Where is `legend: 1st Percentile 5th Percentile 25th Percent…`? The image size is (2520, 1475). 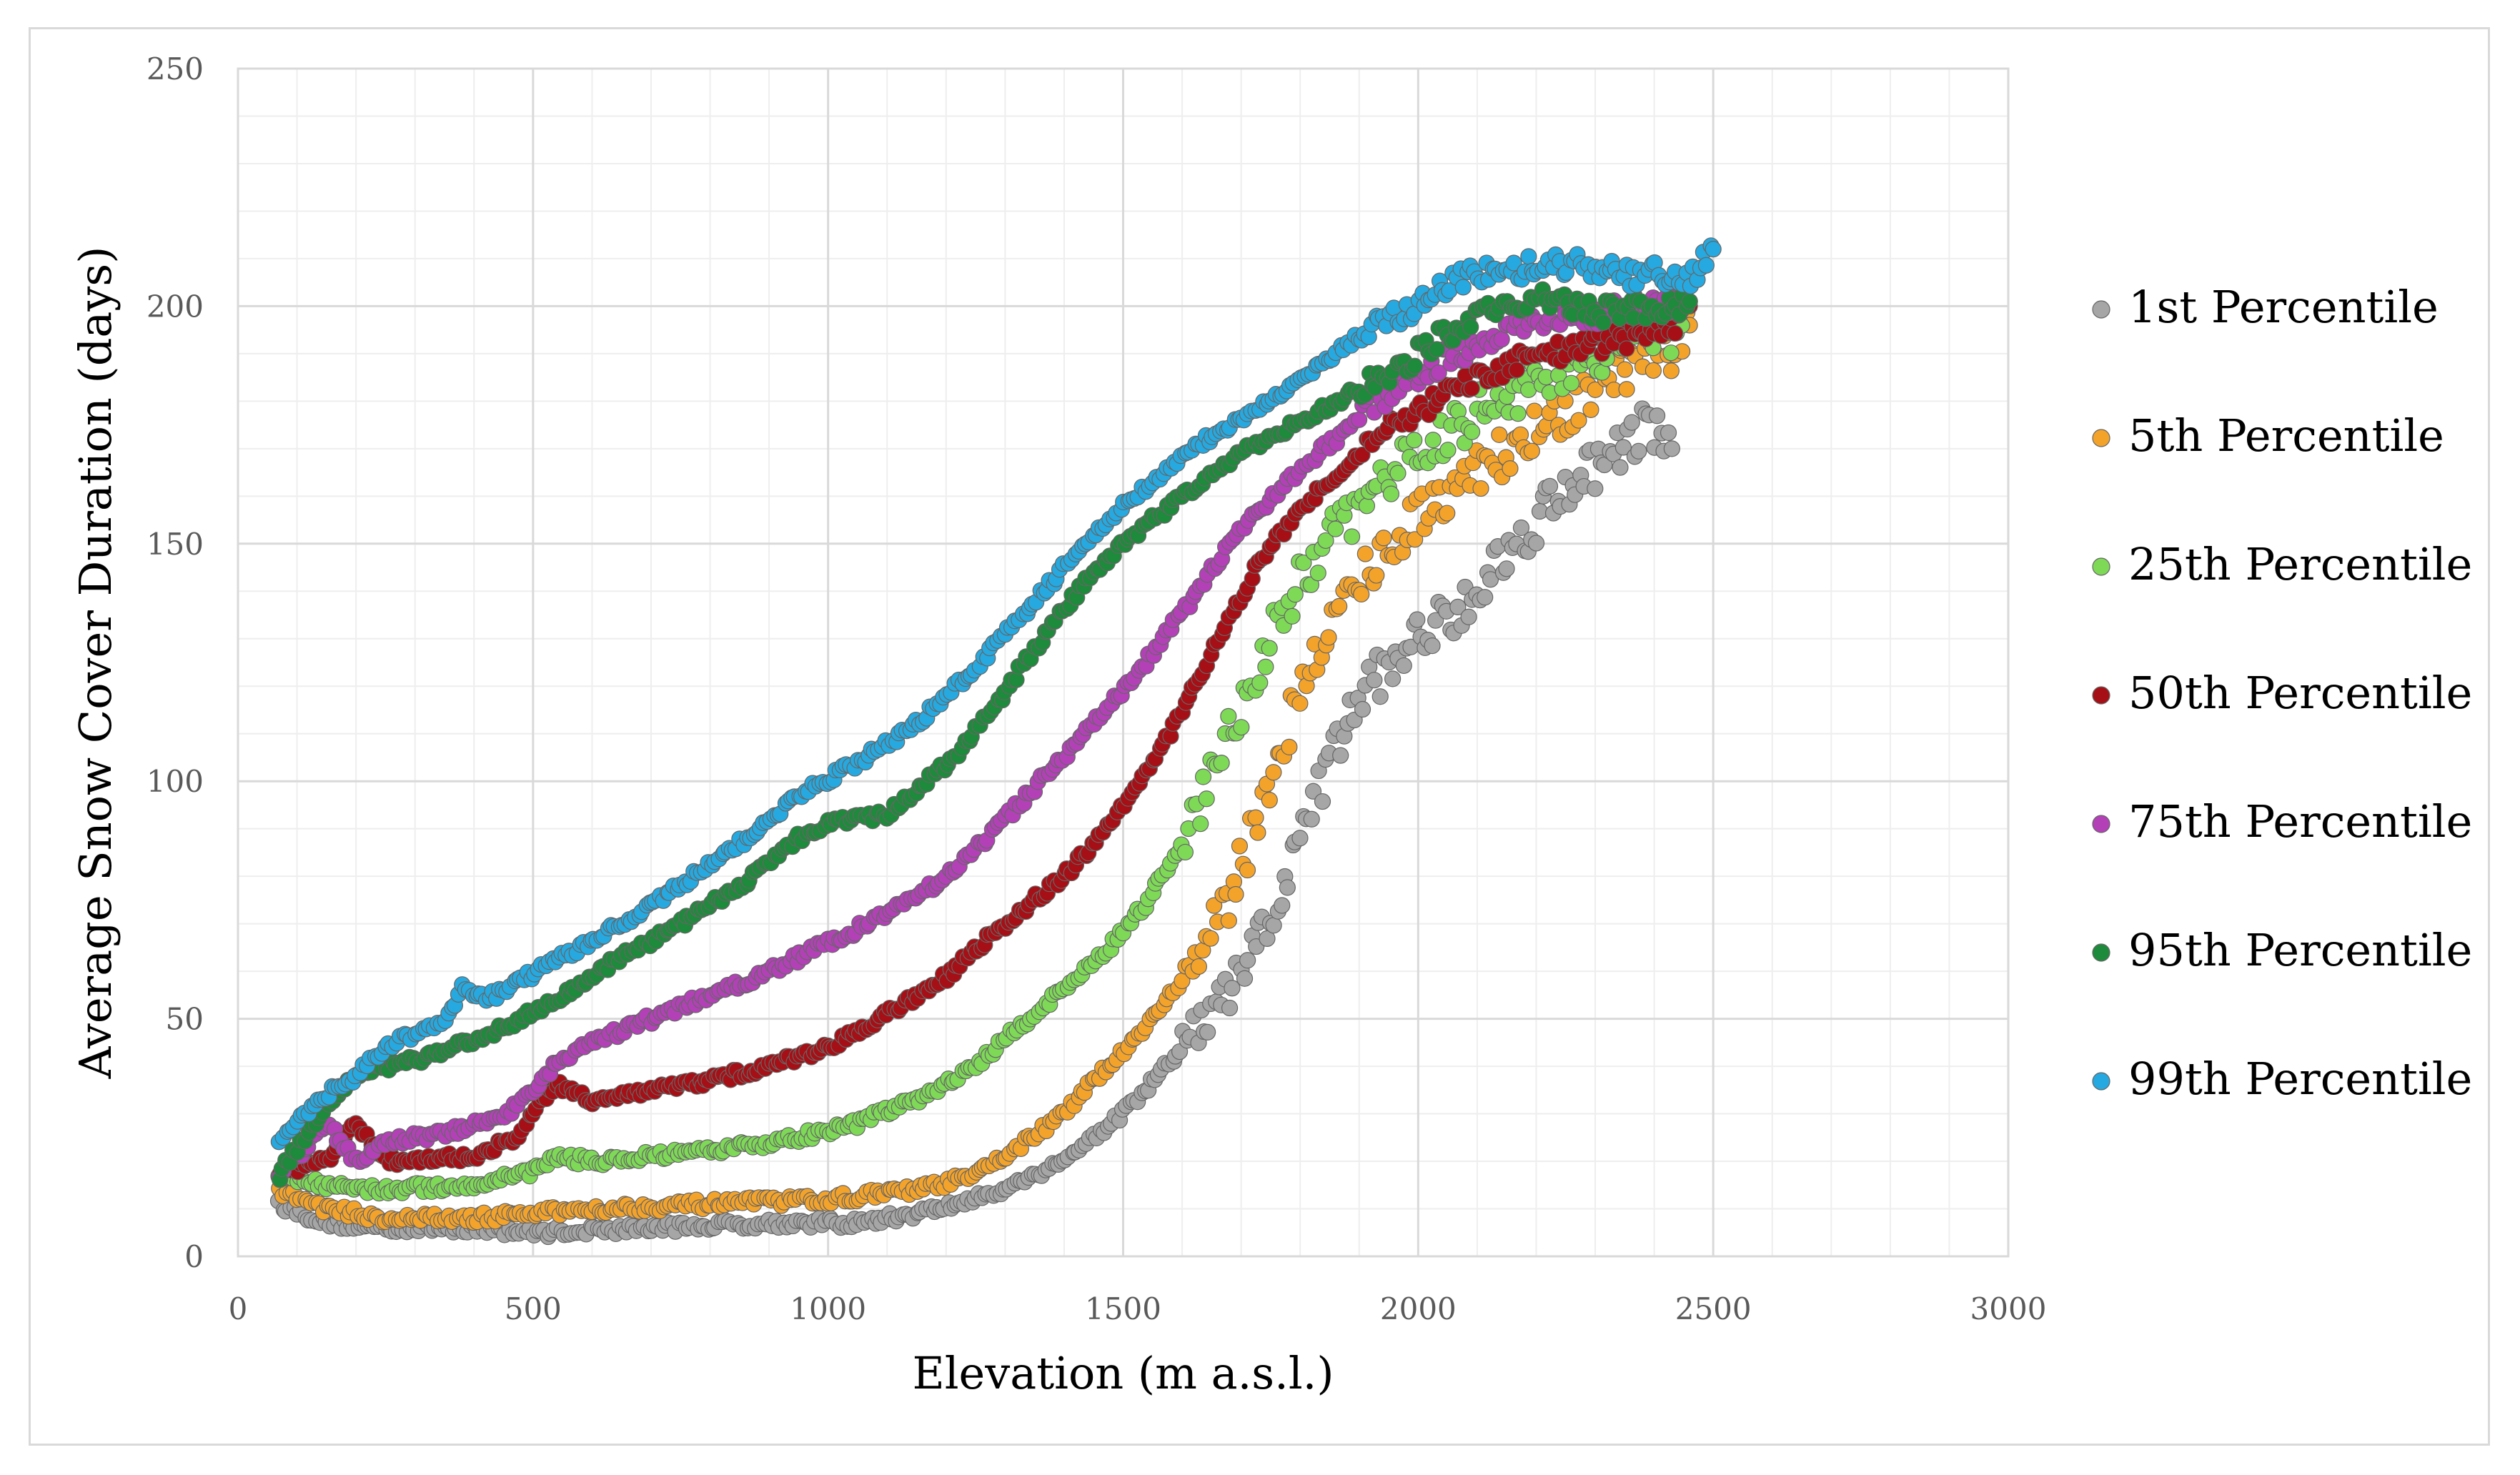
legend: 1st Percentile 5th Percentile 25th Percent… is located at coordinates (2282, 693).